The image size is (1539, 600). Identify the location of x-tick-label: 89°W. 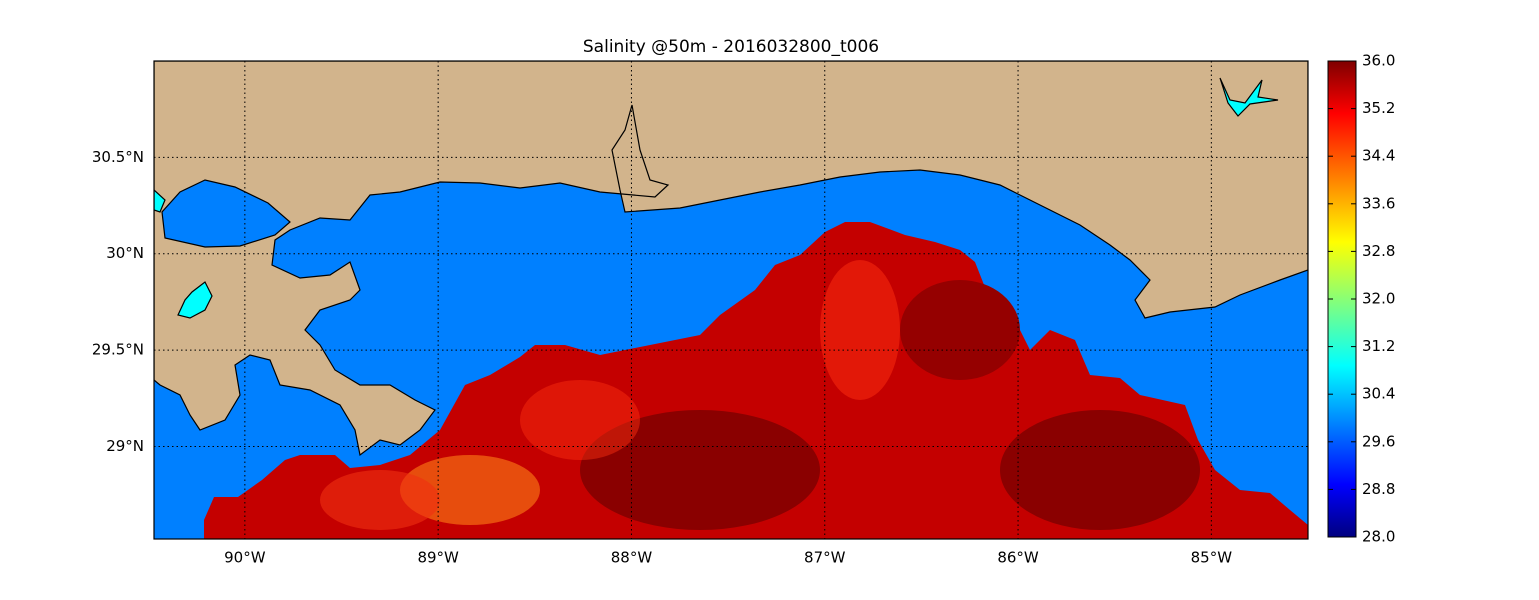
(438, 558).